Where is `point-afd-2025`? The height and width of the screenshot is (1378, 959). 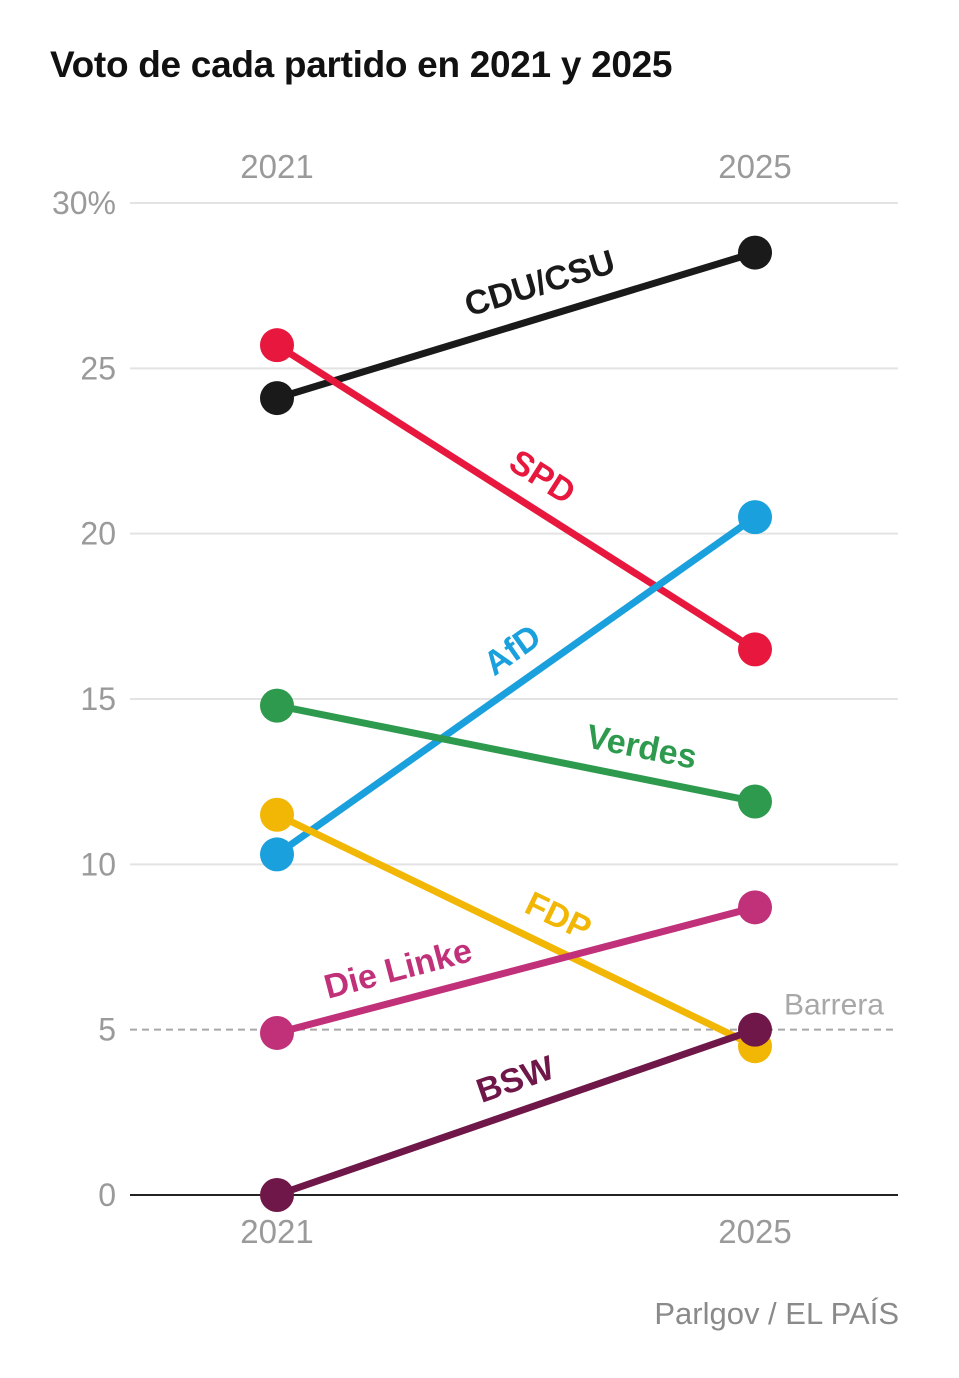
point-afd-2025 is located at coordinates (755, 517).